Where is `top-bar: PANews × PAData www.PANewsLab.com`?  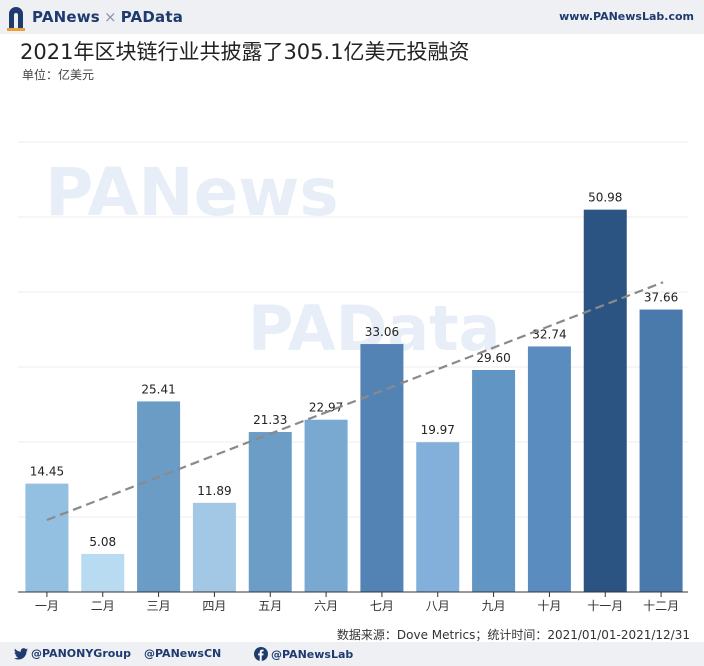
top-bar: PANews × PAData www.PANewsLab.com is located at coordinates (352, 17).